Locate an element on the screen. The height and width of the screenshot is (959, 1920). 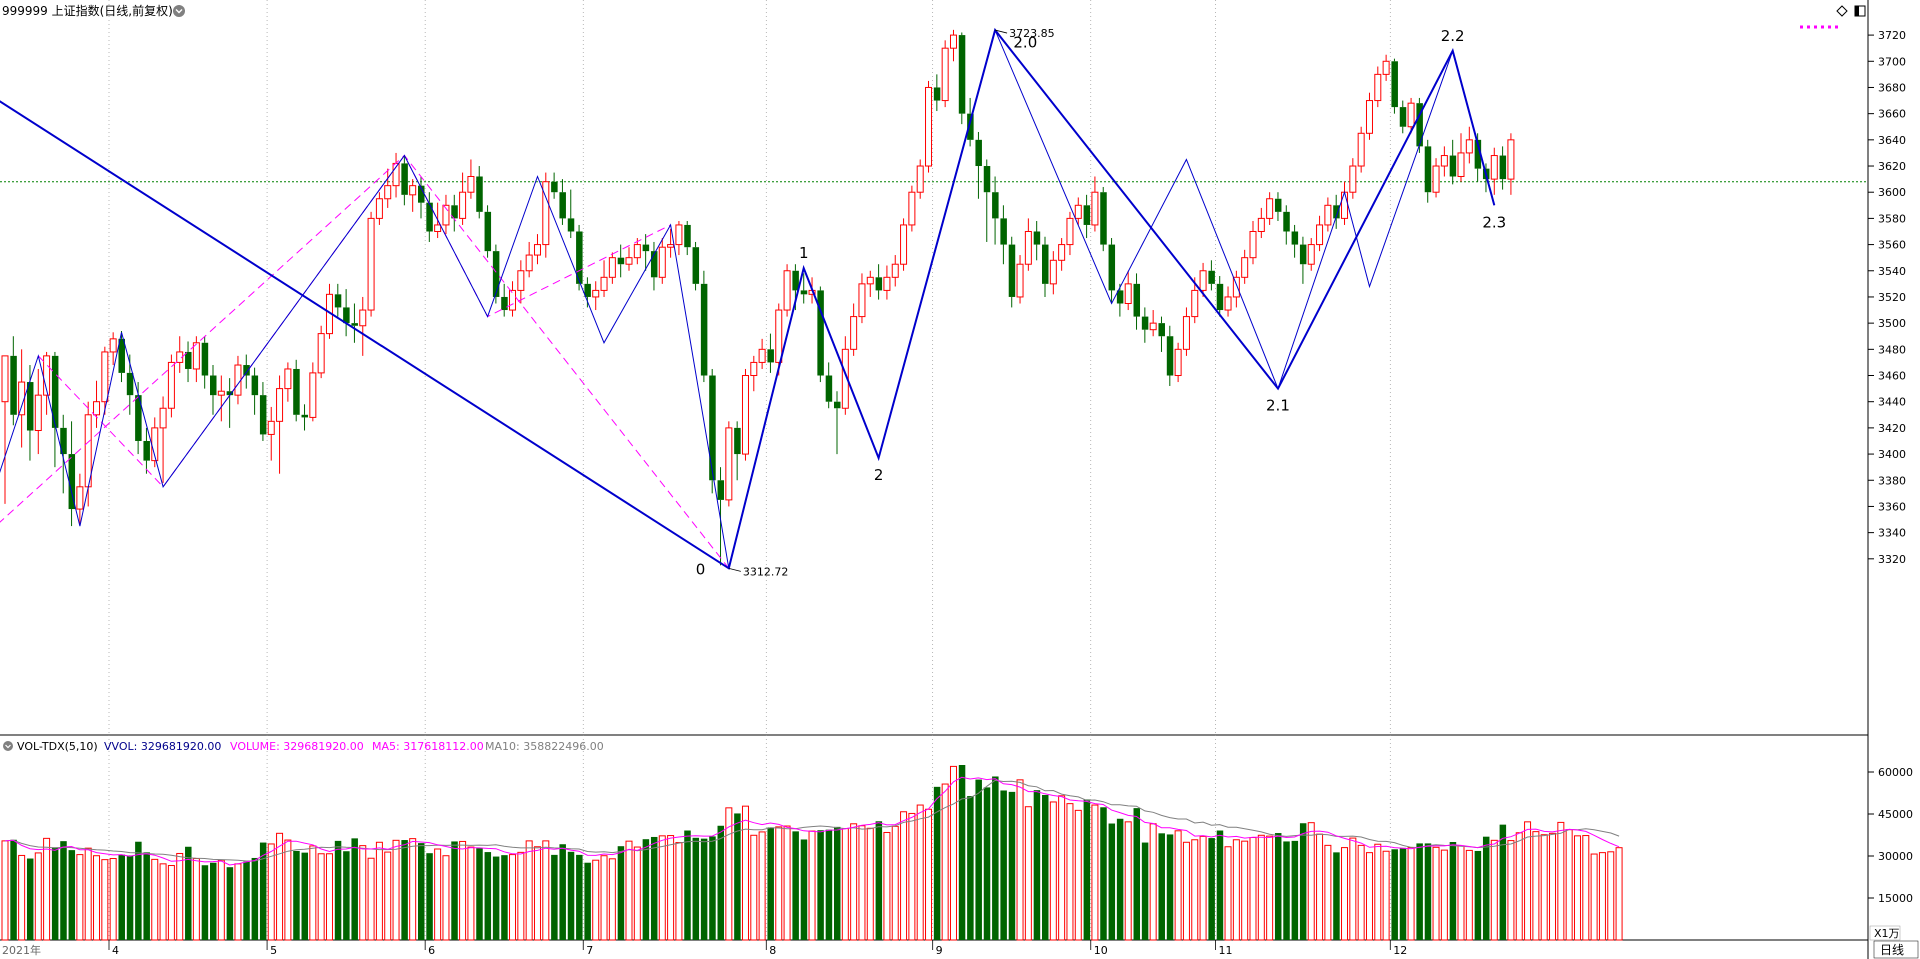
price-tick-label: 3500 is located at coordinates (1892, 323).